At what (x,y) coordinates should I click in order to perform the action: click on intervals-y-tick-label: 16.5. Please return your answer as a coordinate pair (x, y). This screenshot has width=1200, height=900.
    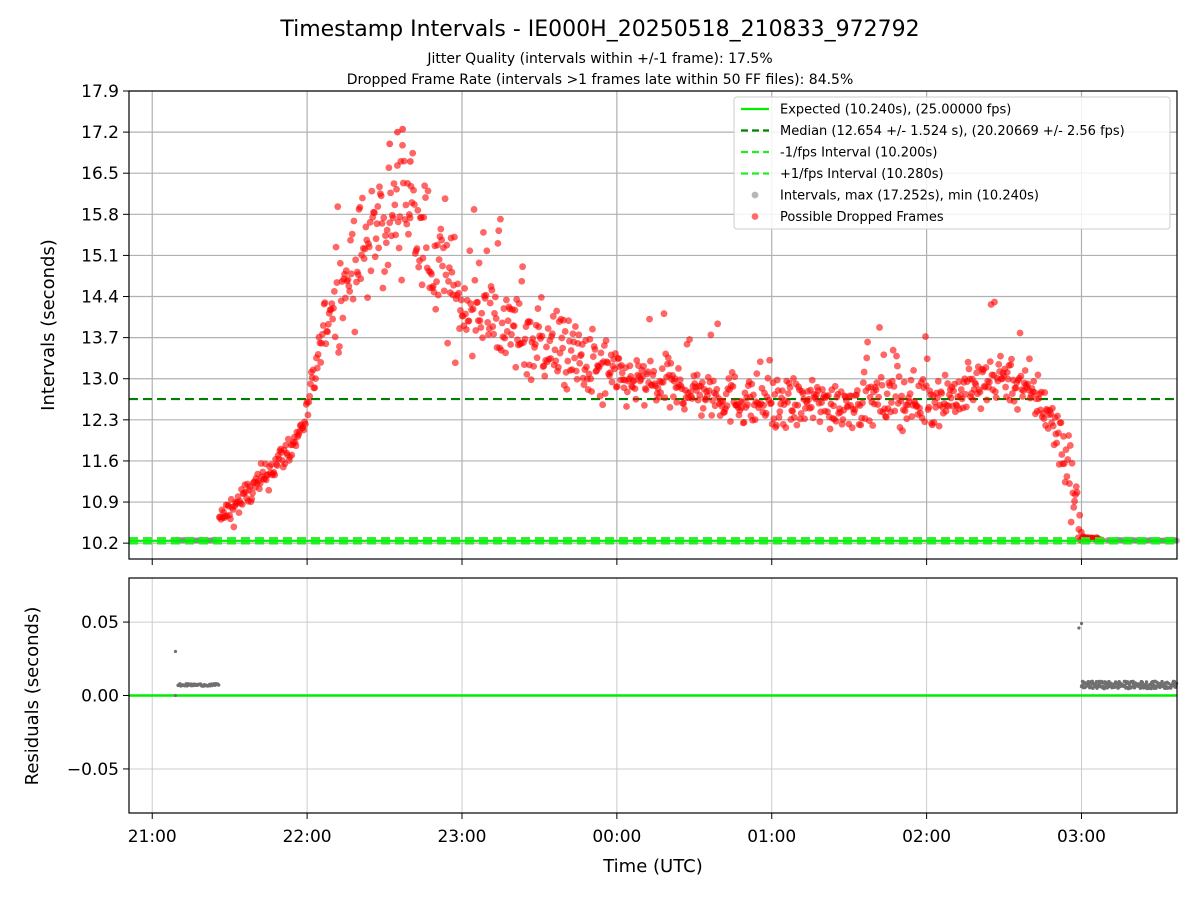
    Looking at the image, I should click on (100, 174).